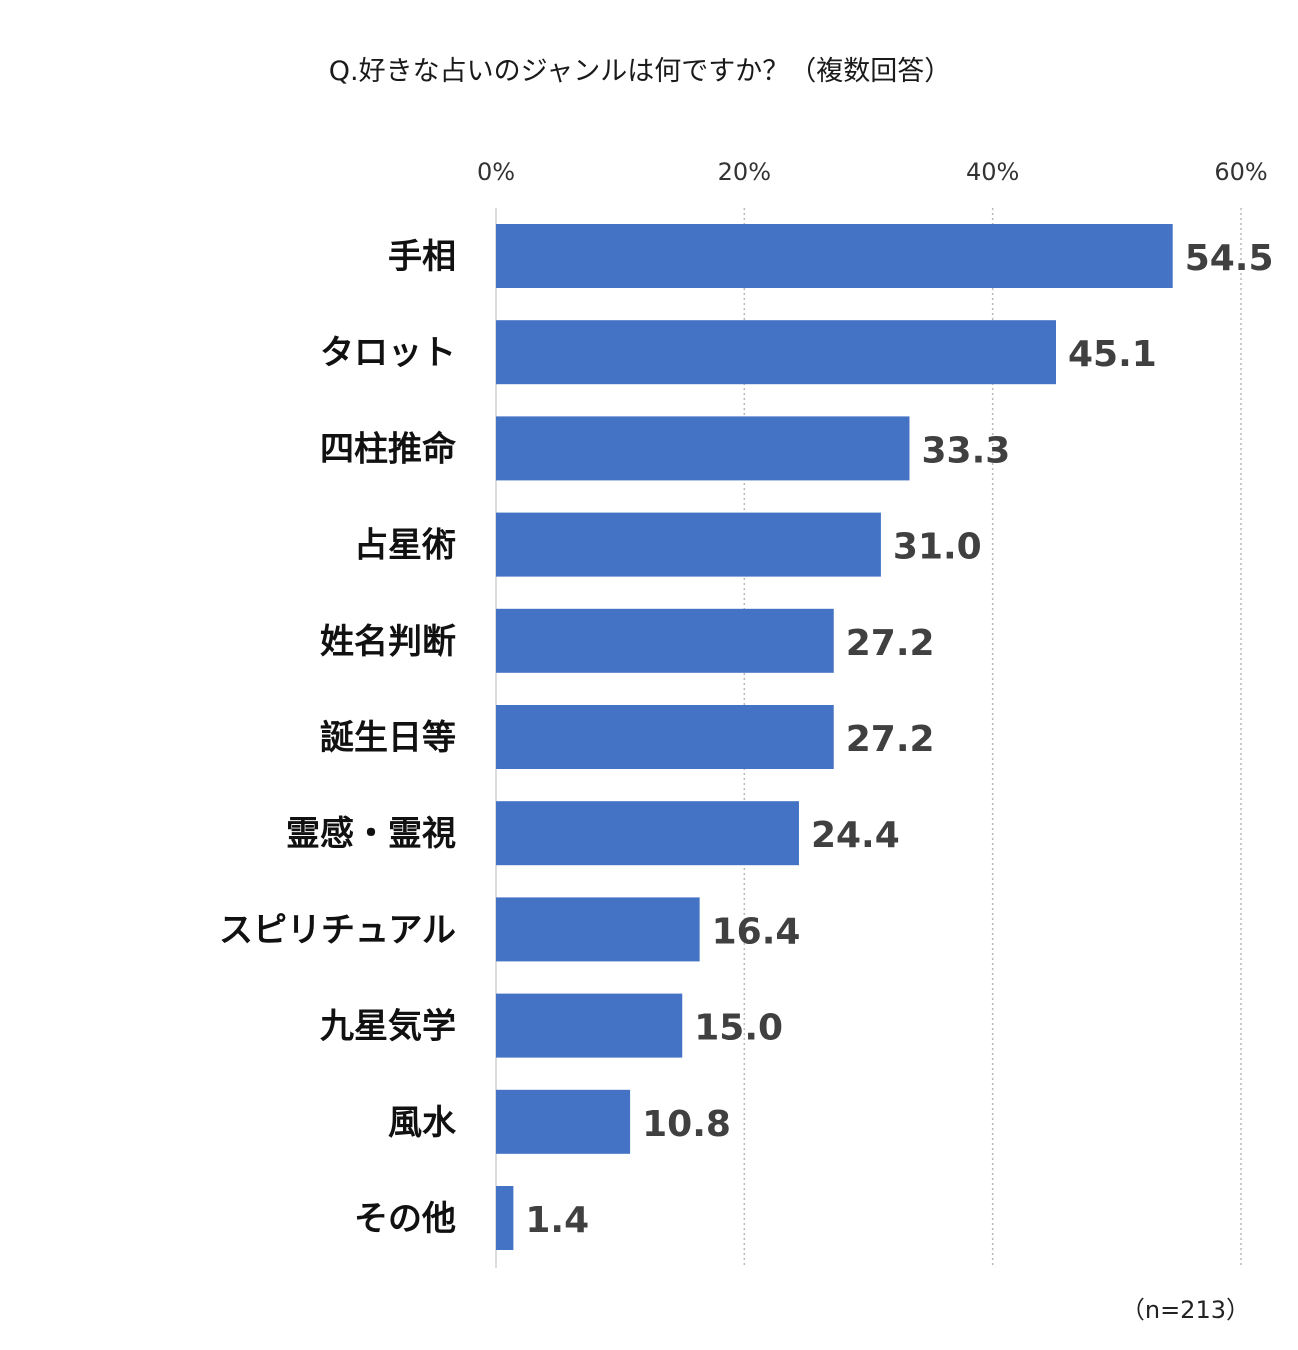 The width and height of the screenshot is (1298, 1350). I want to click on value-label: 54.5, so click(1229, 258).